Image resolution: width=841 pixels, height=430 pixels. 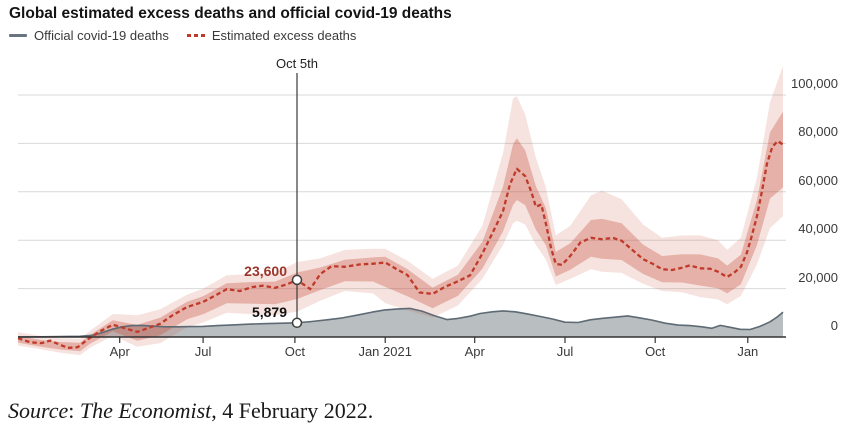 What do you see at coordinates (265, 270) in the screenshot?
I see `annotation-estimated-value: 23,600` at bounding box center [265, 270].